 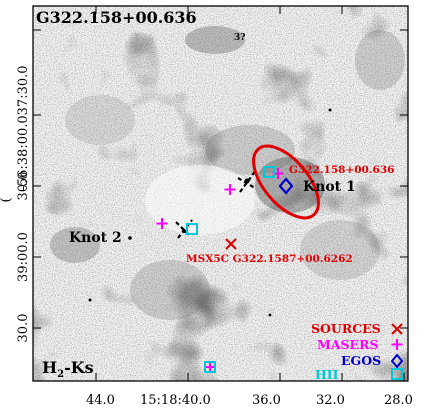 I want to click on band-label: H2-Ks, so click(x=68, y=369).